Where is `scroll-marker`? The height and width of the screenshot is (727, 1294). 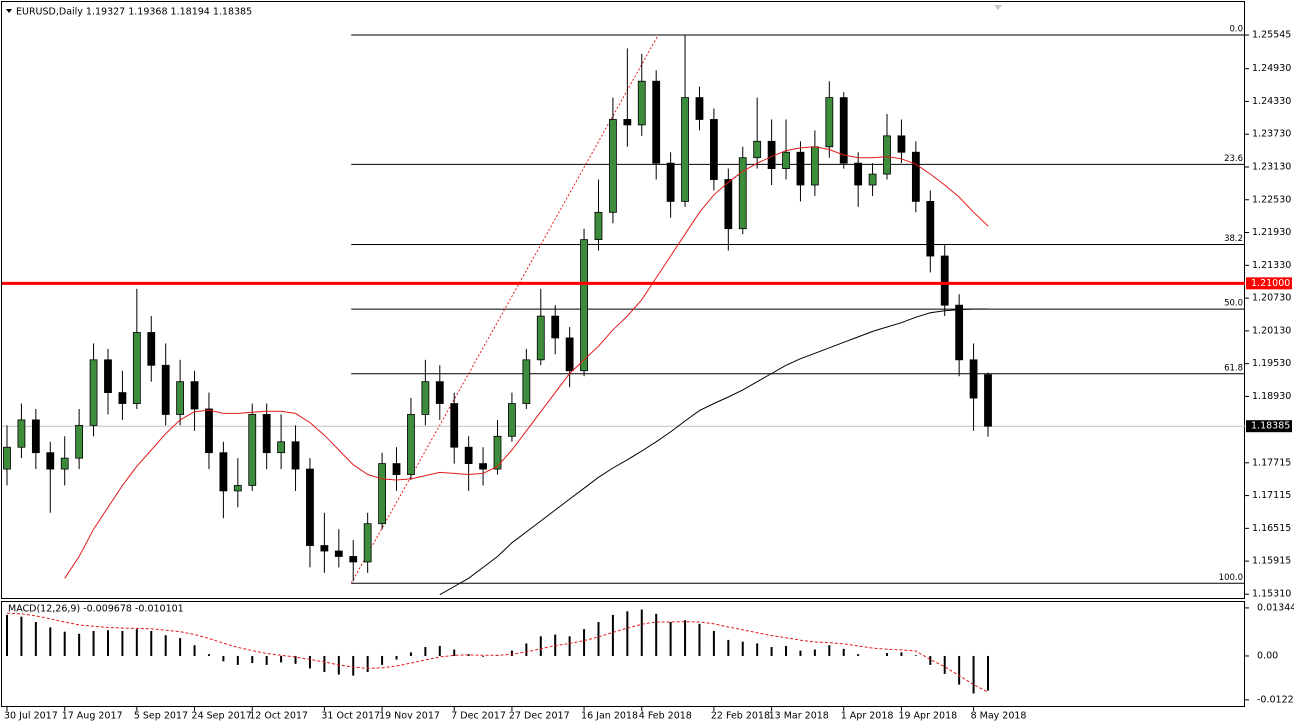 scroll-marker is located at coordinates (998, 7).